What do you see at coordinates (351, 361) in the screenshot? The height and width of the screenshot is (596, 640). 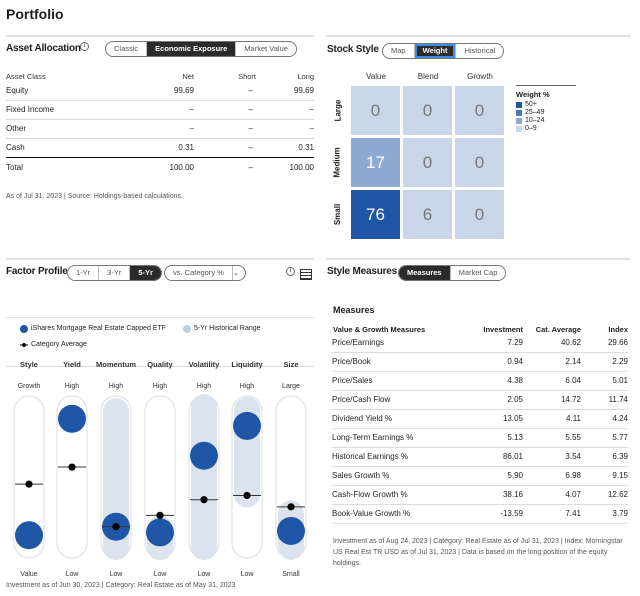 I see `measure-name: Price/Book` at bounding box center [351, 361].